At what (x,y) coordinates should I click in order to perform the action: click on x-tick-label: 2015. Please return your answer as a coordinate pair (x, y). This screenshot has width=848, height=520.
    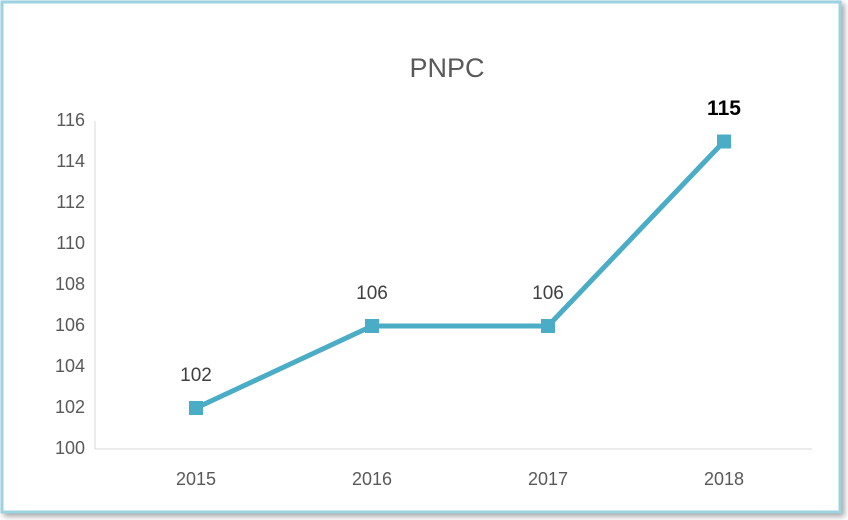
    Looking at the image, I should click on (196, 479).